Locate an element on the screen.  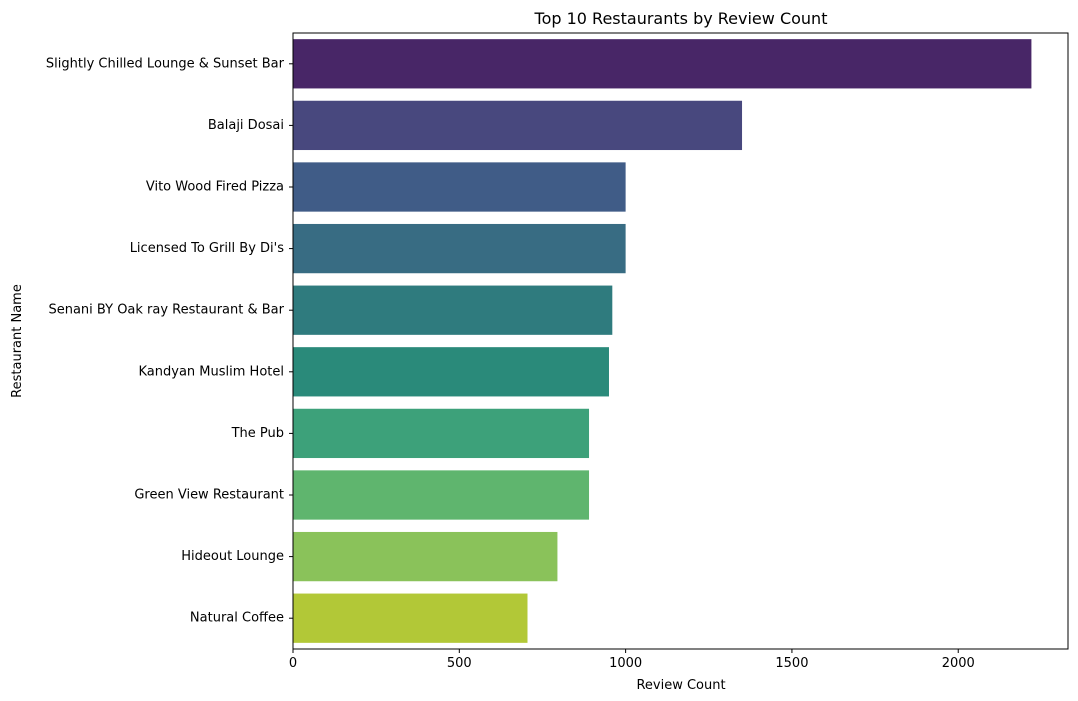
y-axis-title: Restaurant Name is located at coordinates (17, 341).